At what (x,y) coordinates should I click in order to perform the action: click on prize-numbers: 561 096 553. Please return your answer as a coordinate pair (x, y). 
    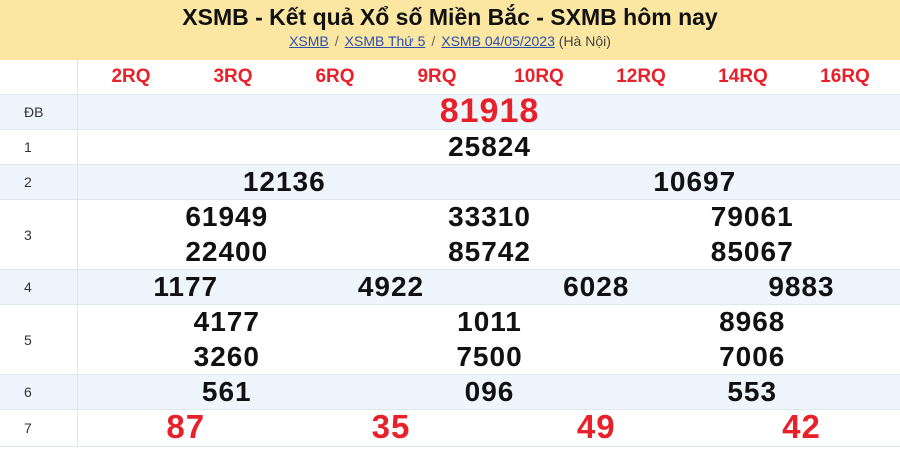
    Looking at the image, I should click on (489, 392).